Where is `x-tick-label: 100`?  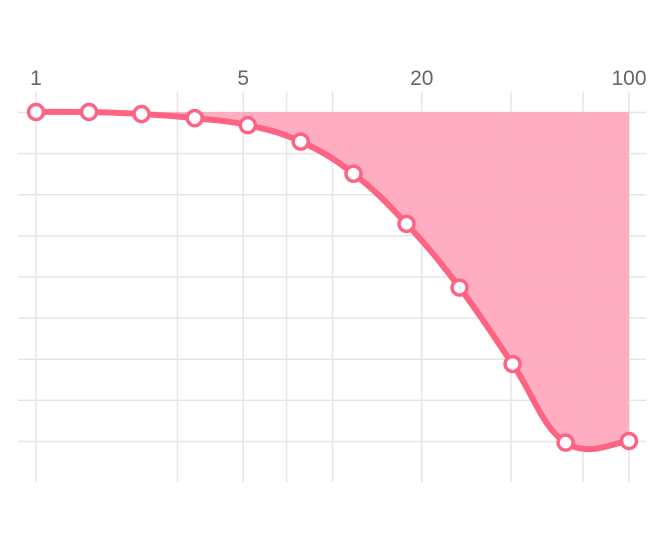
x-tick-label: 100 is located at coordinates (628, 78).